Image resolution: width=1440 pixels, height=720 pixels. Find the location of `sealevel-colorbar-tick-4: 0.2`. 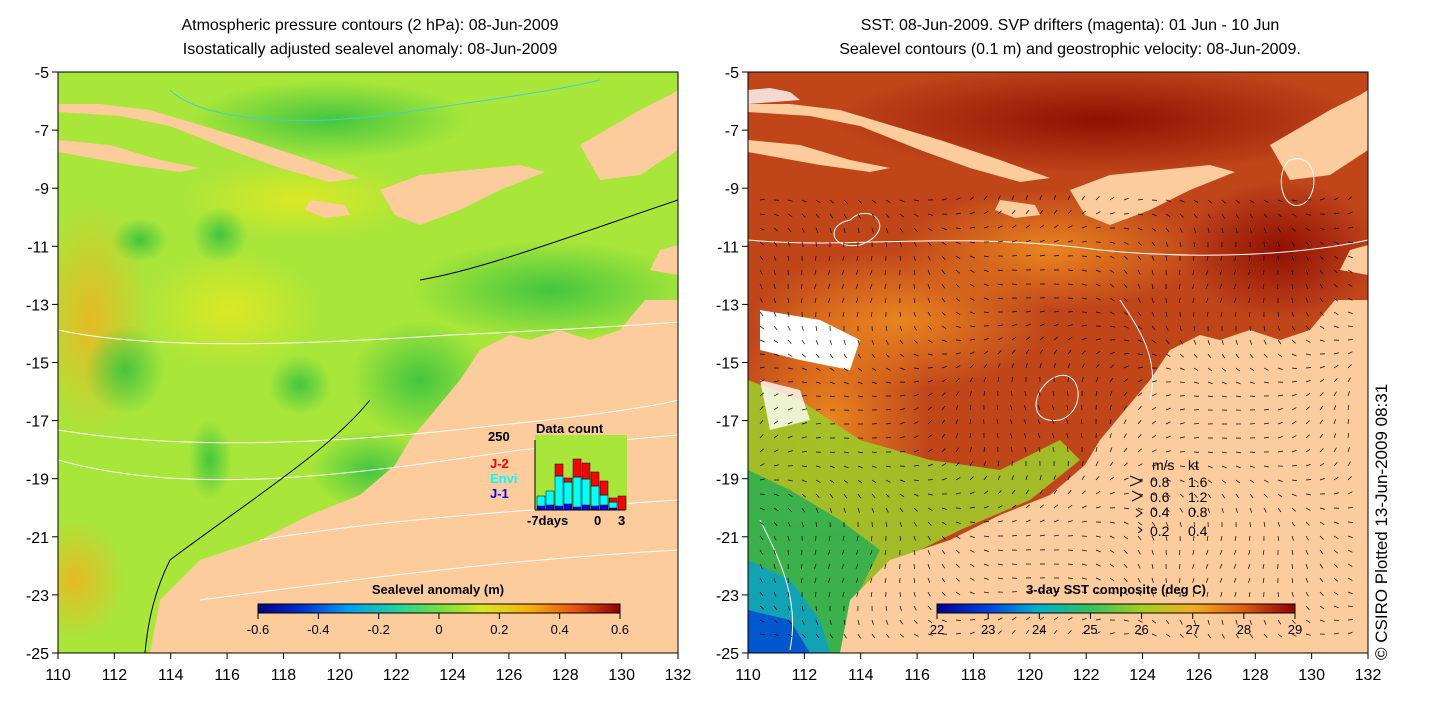

sealevel-colorbar-tick-4: 0.2 is located at coordinates (499, 629).